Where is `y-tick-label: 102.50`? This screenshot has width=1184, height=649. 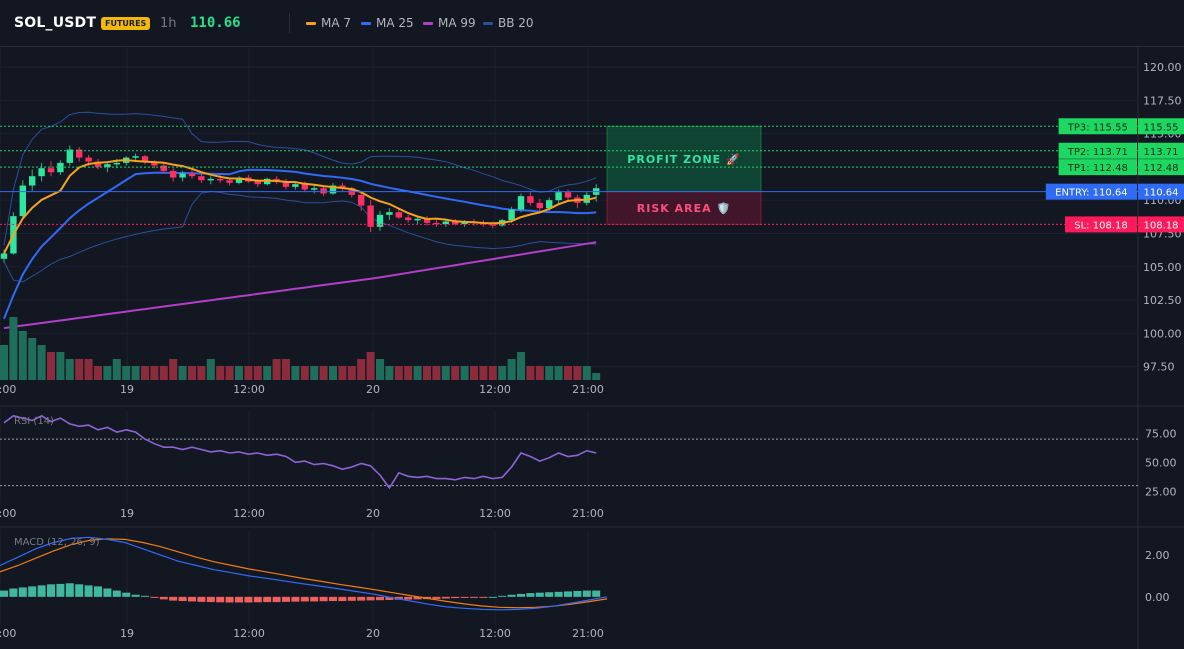
y-tick-label: 102.50 is located at coordinates (1162, 300).